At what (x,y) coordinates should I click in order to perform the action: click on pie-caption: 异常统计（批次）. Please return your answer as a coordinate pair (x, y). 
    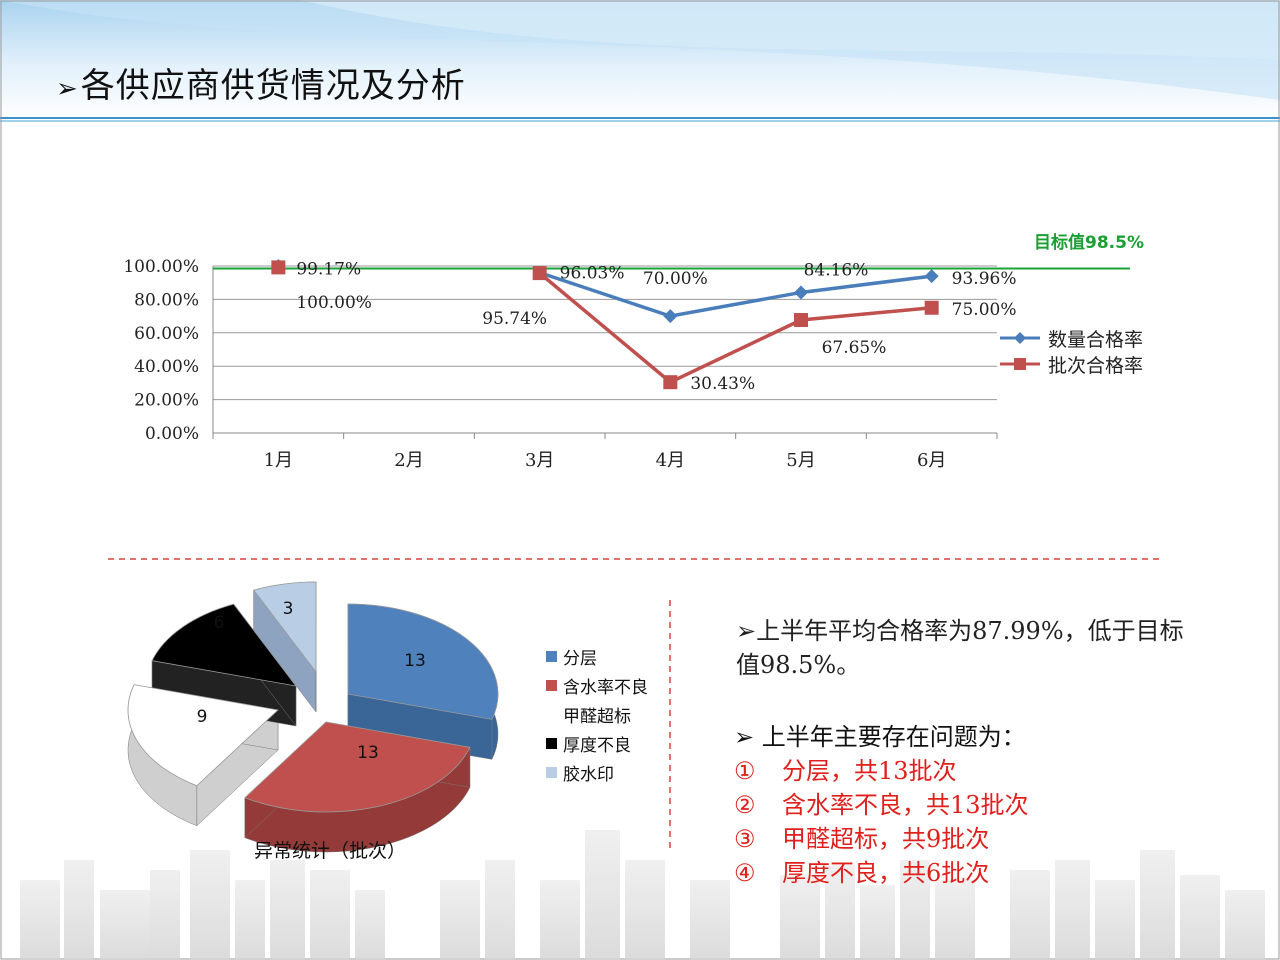
    Looking at the image, I should click on (330, 851).